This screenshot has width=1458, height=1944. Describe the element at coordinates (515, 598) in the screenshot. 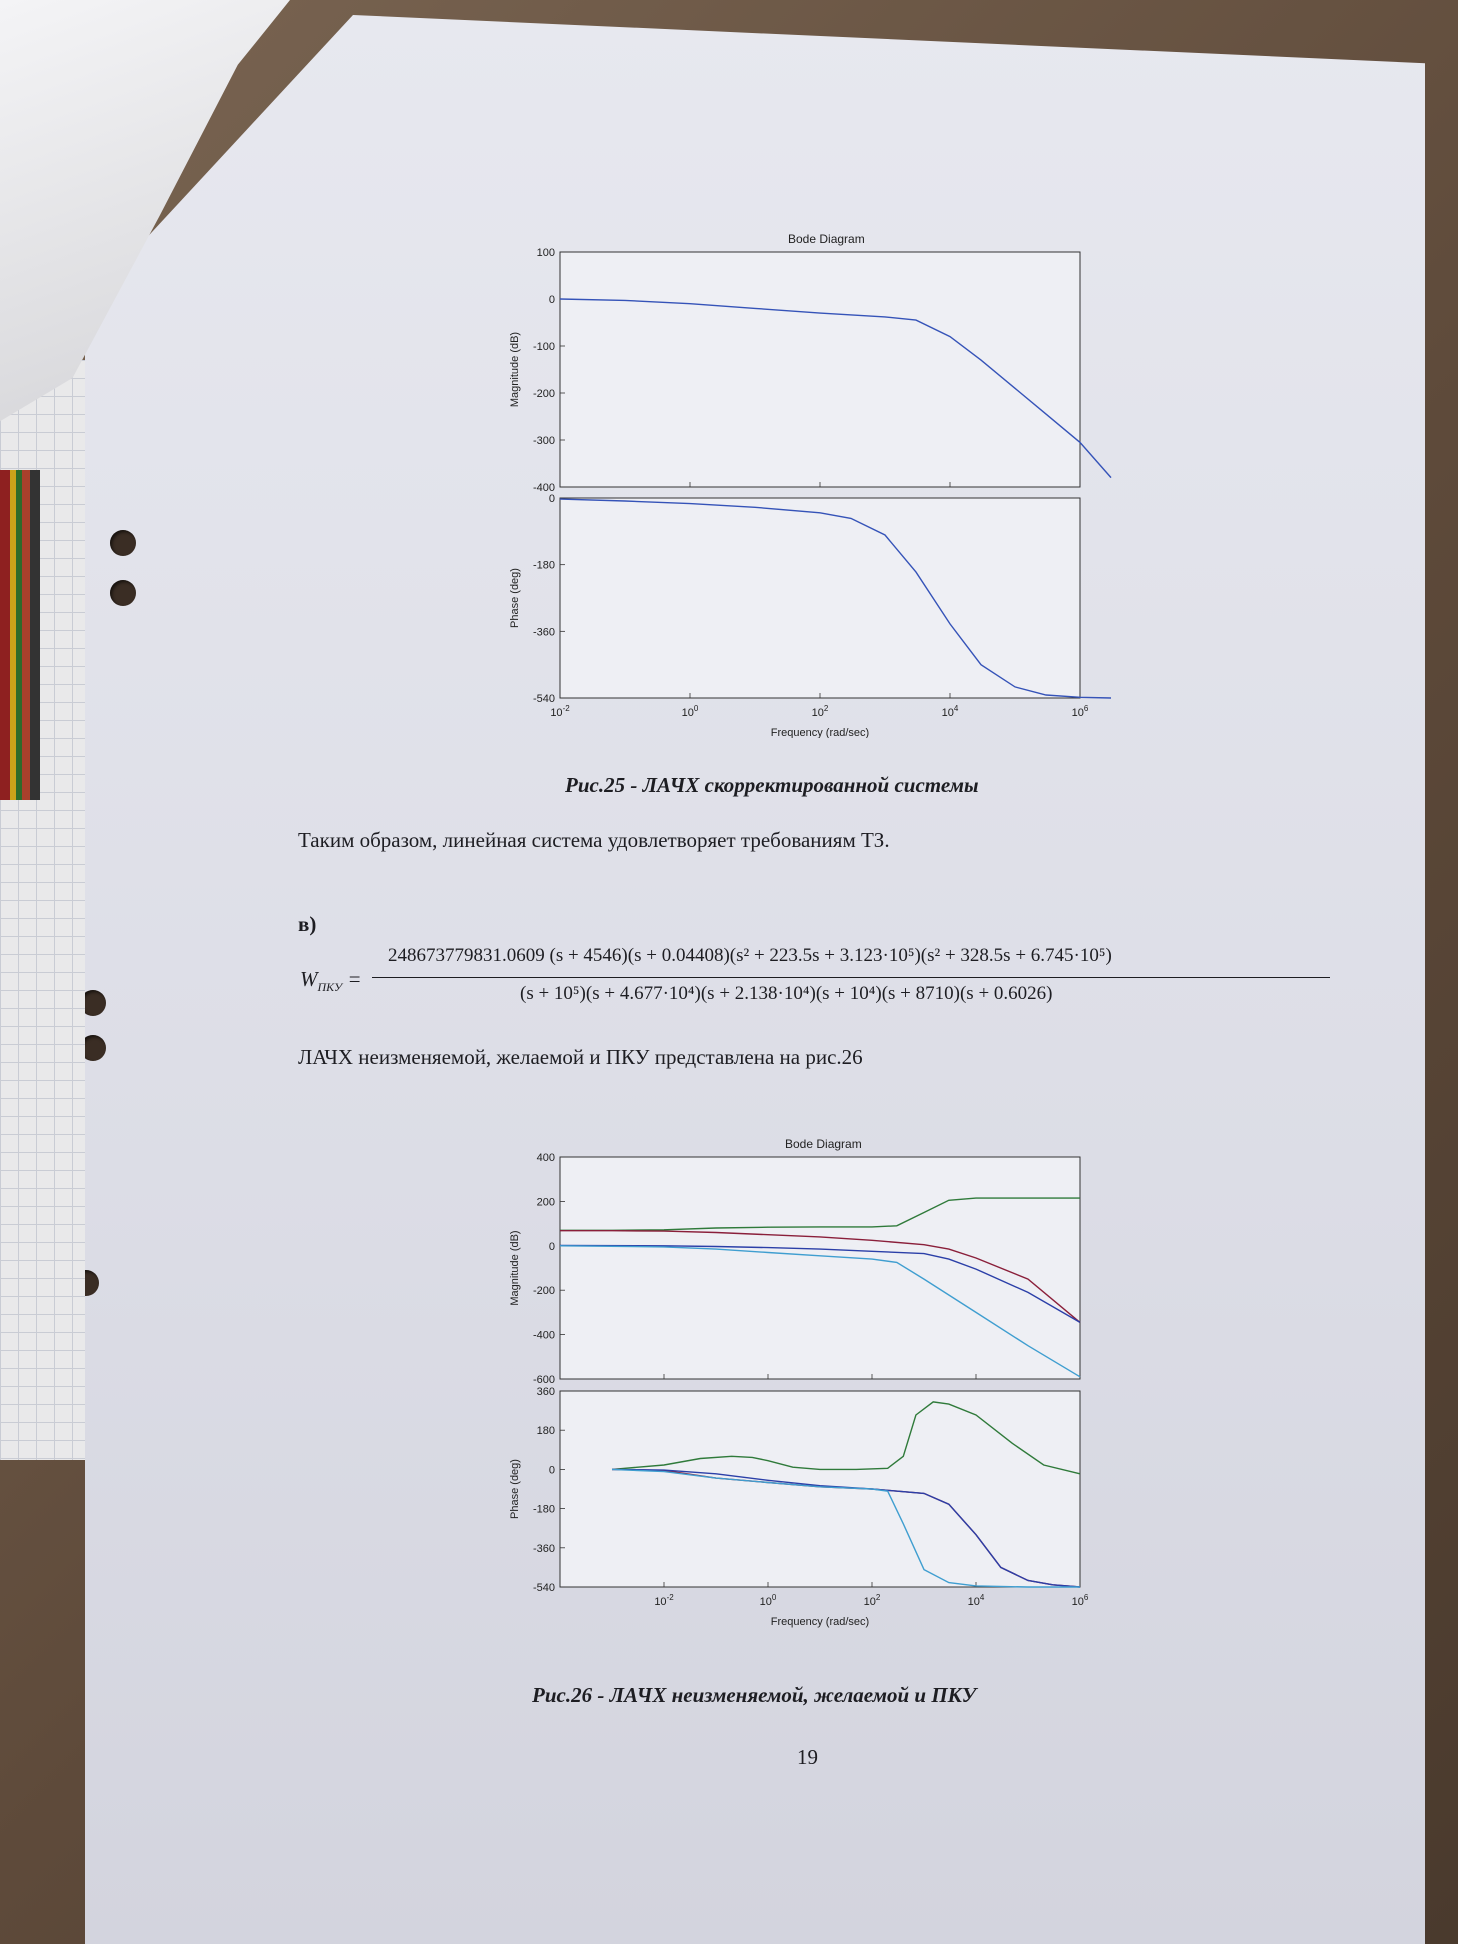

I see `fig25-phase-ylabel: Phase (deg)` at that location.